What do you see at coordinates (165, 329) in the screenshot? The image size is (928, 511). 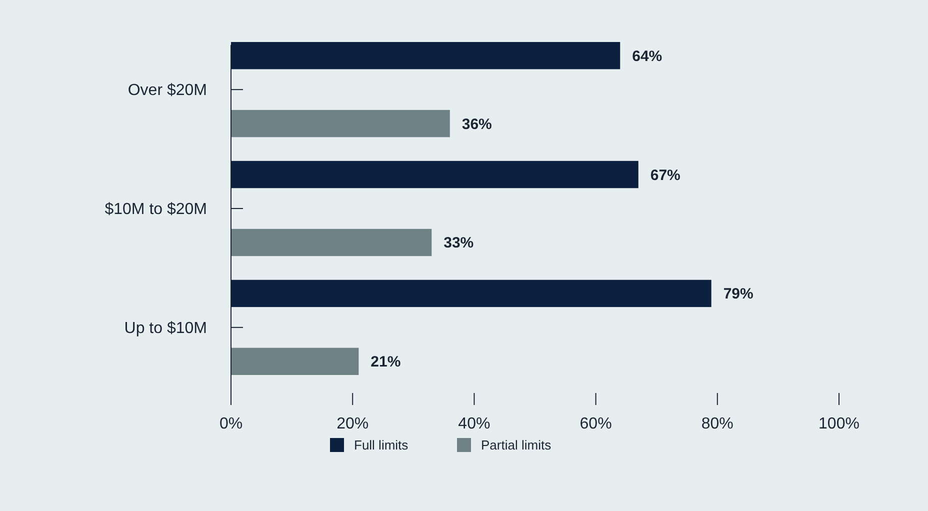 I see `y-tick-label: Up to $10M` at bounding box center [165, 329].